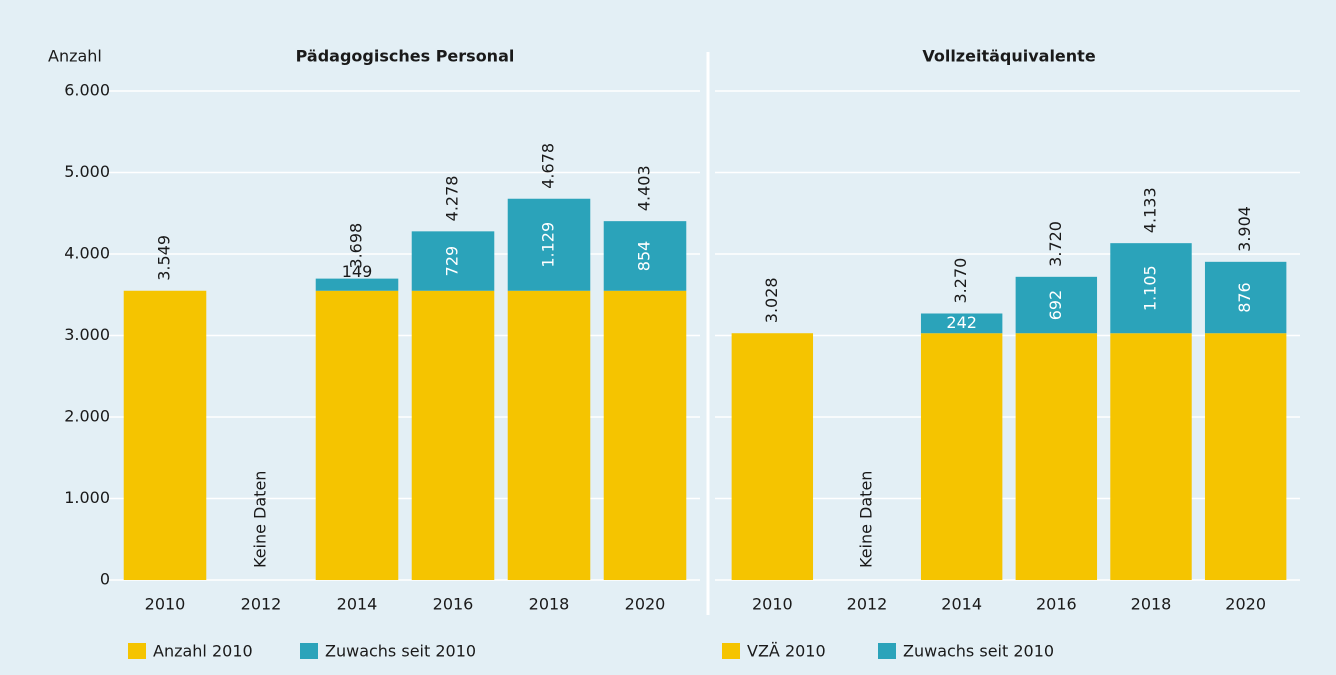 This screenshot has height=675, width=1336. I want to click on total-label: 3.698, so click(356, 246).